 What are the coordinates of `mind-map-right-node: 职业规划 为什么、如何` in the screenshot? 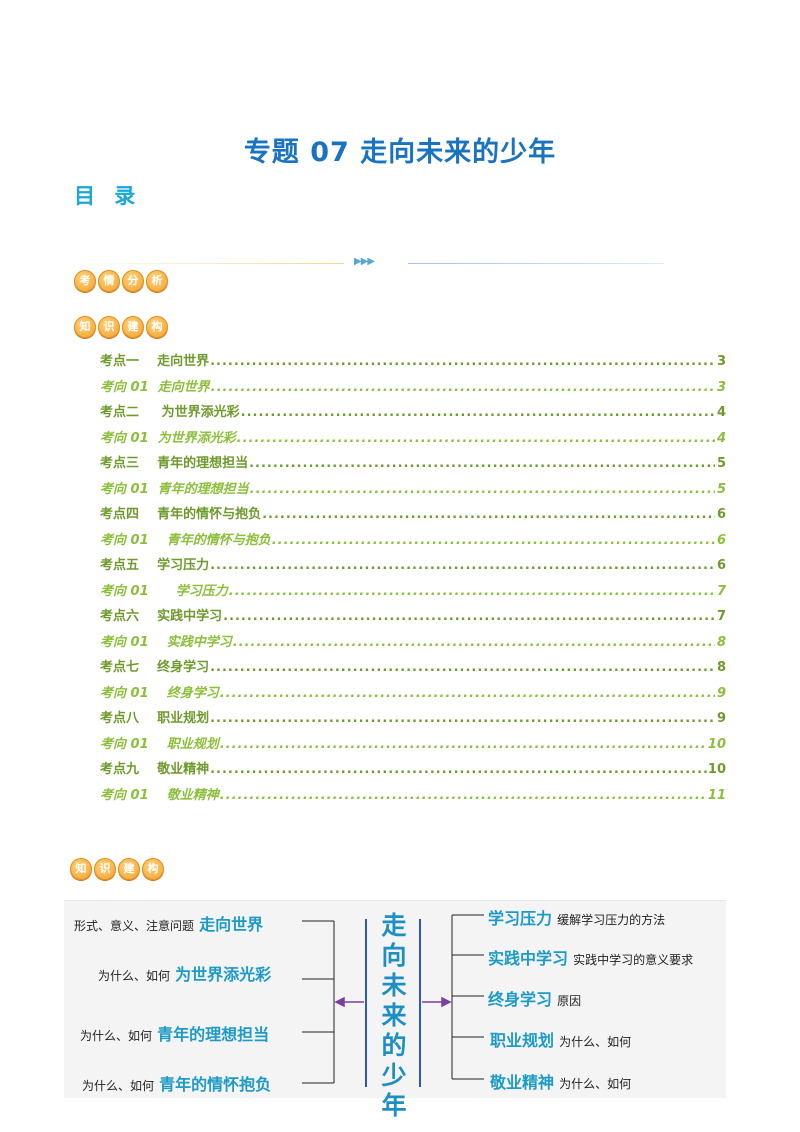 It's located at (560, 1039).